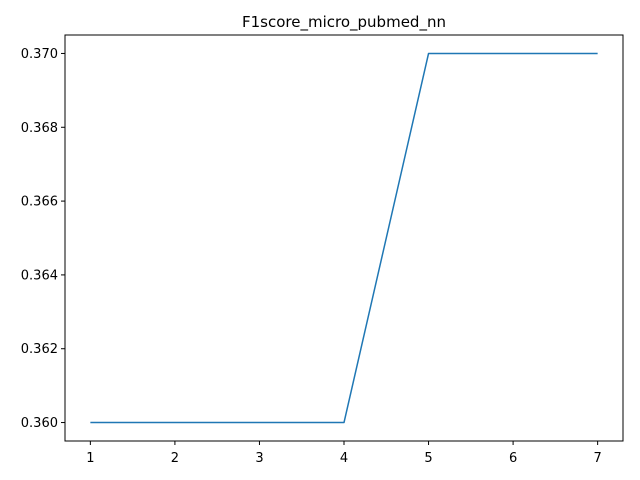 This screenshot has height=480, width=640. I want to click on x-tick-label: 3, so click(259, 458).